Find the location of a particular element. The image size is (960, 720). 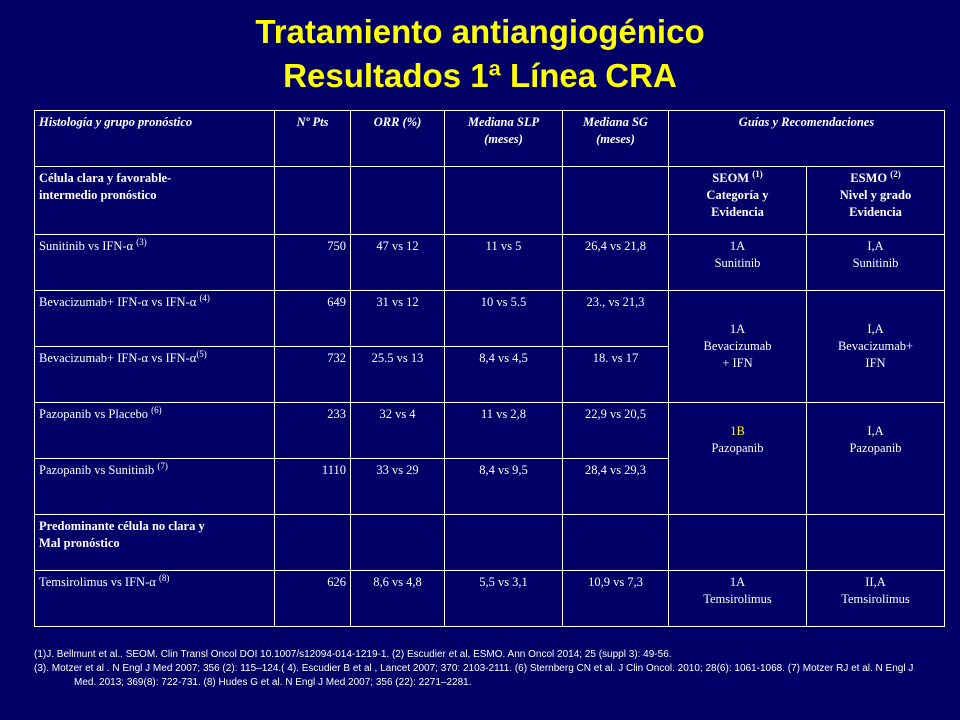

cell-esmo-pazo: I,A Pazopanib is located at coordinates (875, 458).